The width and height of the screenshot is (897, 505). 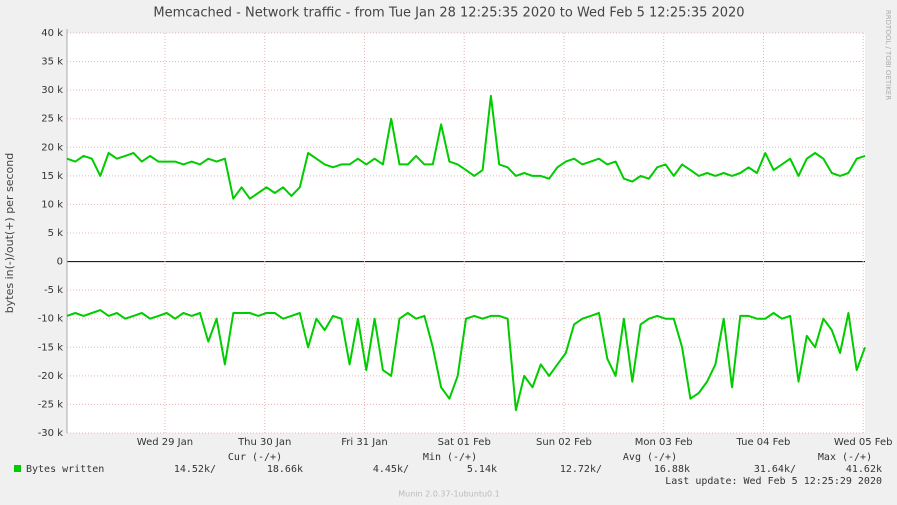 What do you see at coordinates (391, 469) in the screenshot?
I see `stats-value: 4.45k/` at bounding box center [391, 469].